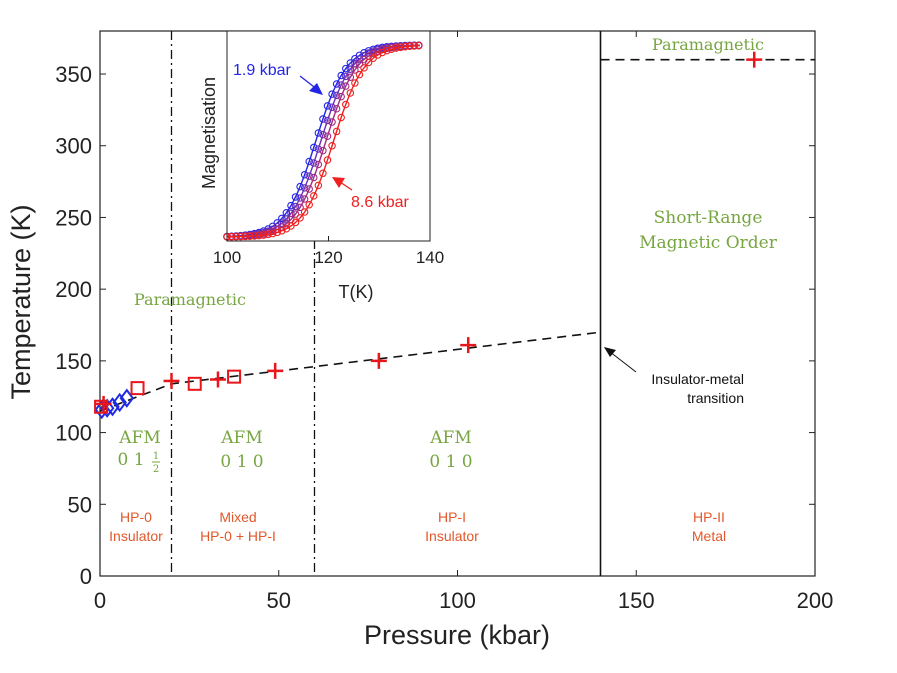  What do you see at coordinates (86, 576) in the screenshot?
I see `y-tick-label: 0` at bounding box center [86, 576].